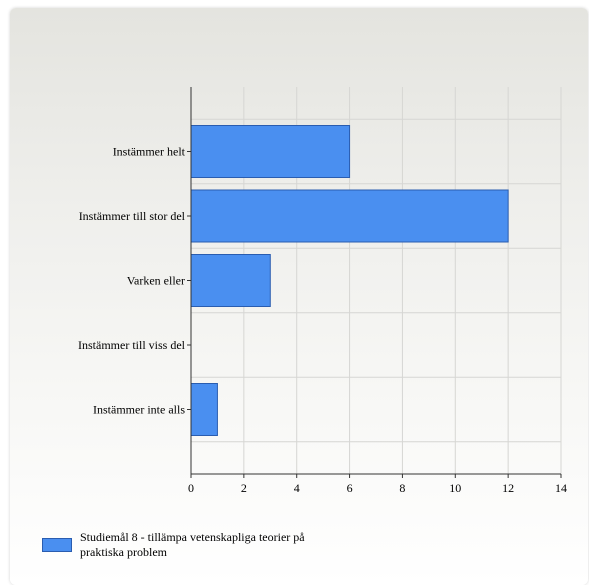  Describe the element at coordinates (57, 545) in the screenshot. I see `legend-swatch` at that location.